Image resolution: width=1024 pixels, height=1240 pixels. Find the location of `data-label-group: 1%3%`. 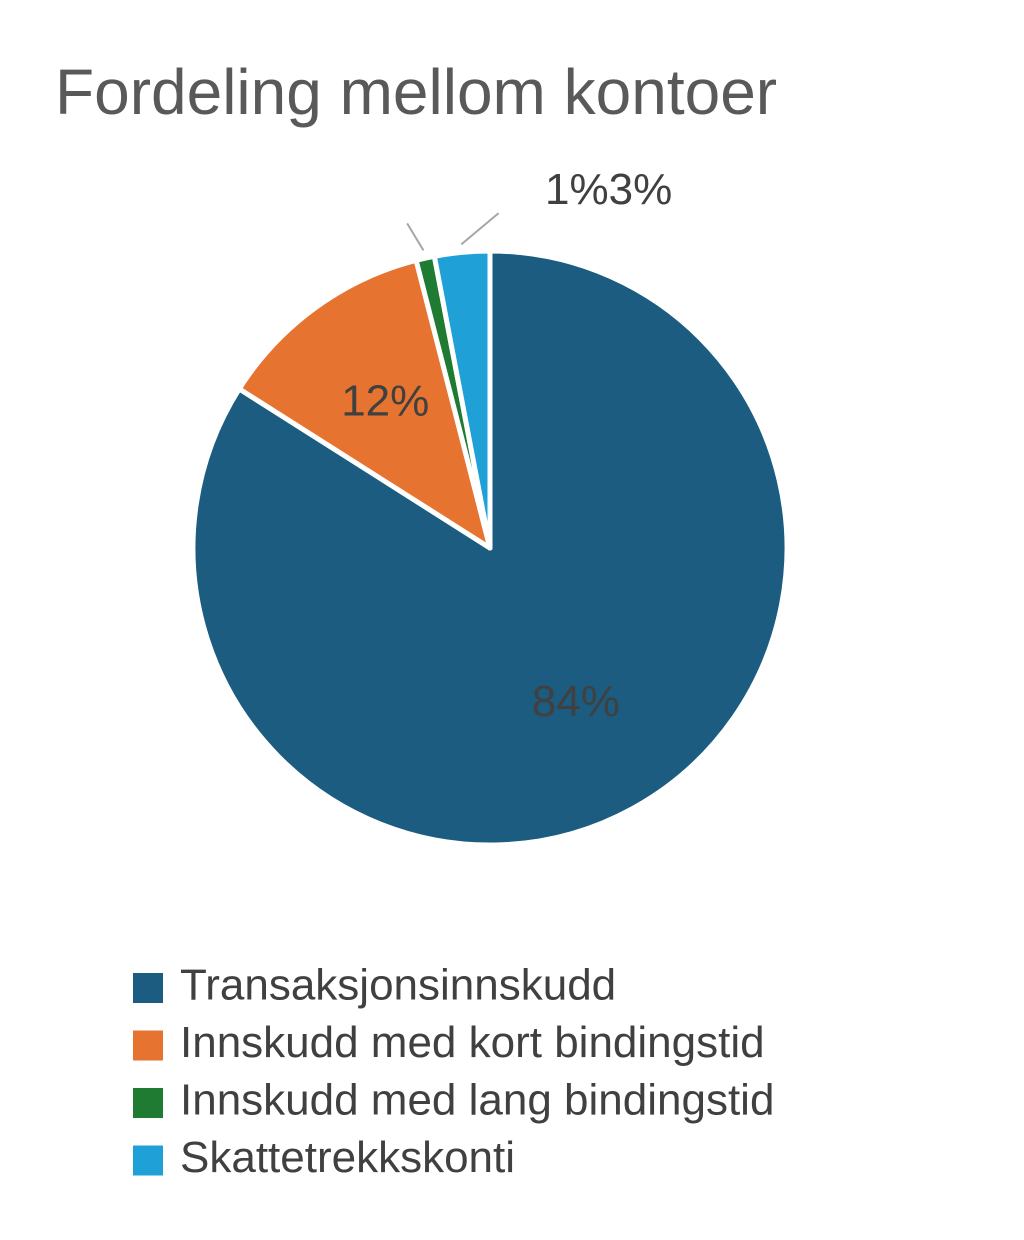

data-label-group: 1%3% is located at coordinates (608, 189).